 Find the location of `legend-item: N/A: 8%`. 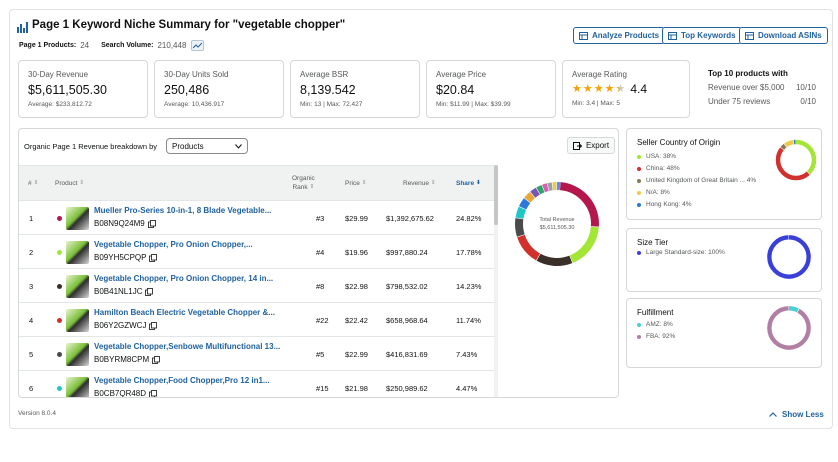

legend-item: N/A: 8% is located at coordinates (653, 192).